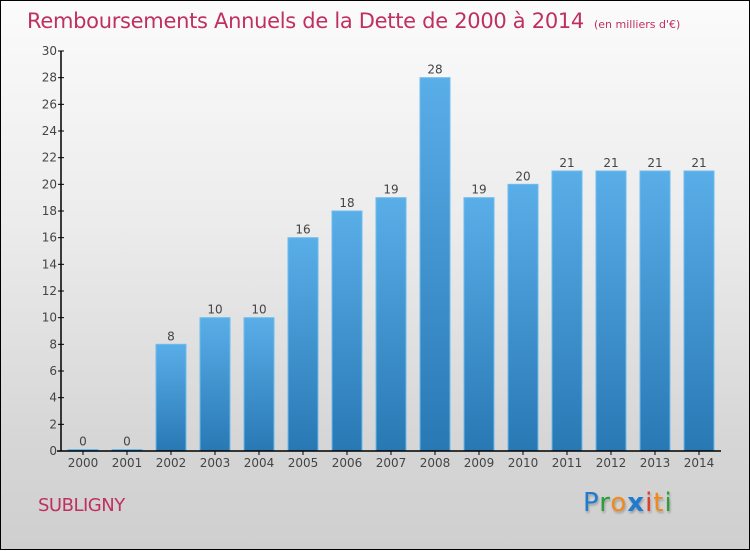 Image resolution: width=750 pixels, height=551 pixels. What do you see at coordinates (259, 463) in the screenshot?
I see `x-tick-label: 2004` at bounding box center [259, 463].